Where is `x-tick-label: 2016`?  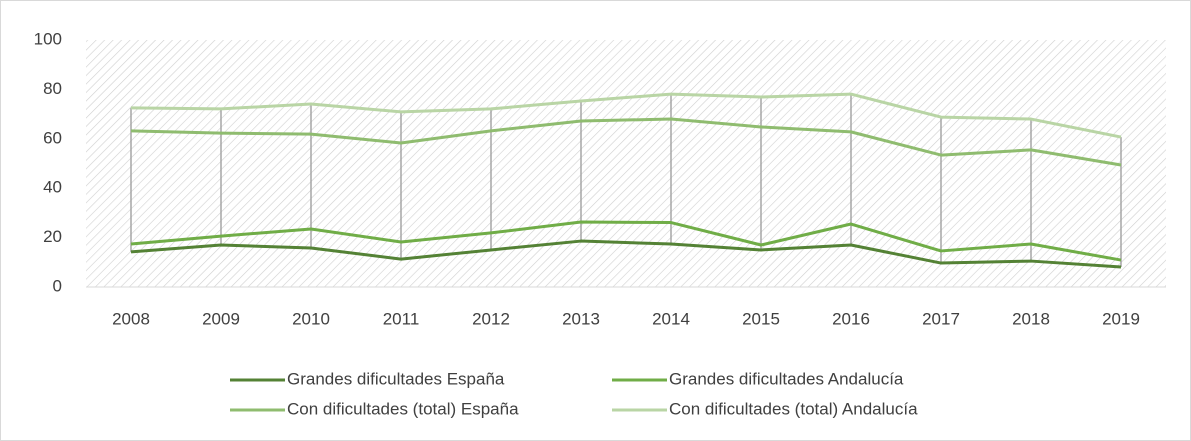 x-tick-label: 2016 is located at coordinates (851, 318).